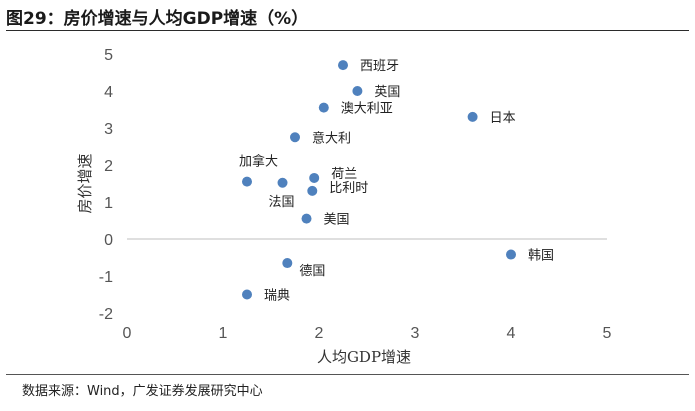 The image size is (695, 411). What do you see at coordinates (379, 66) in the screenshot?
I see `point-label: 西班牙` at bounding box center [379, 66].